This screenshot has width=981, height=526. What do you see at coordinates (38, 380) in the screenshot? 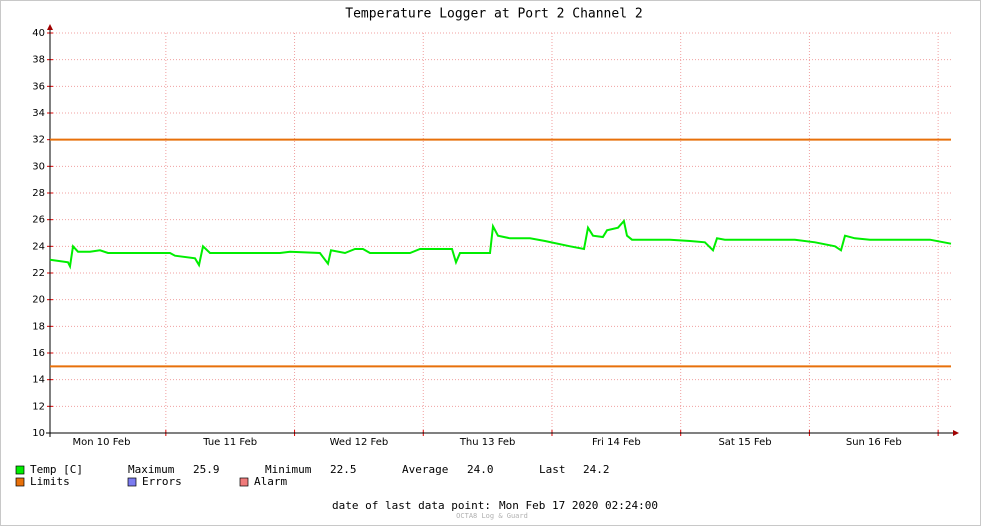
I see `y-tick-label: 14` at bounding box center [38, 380].